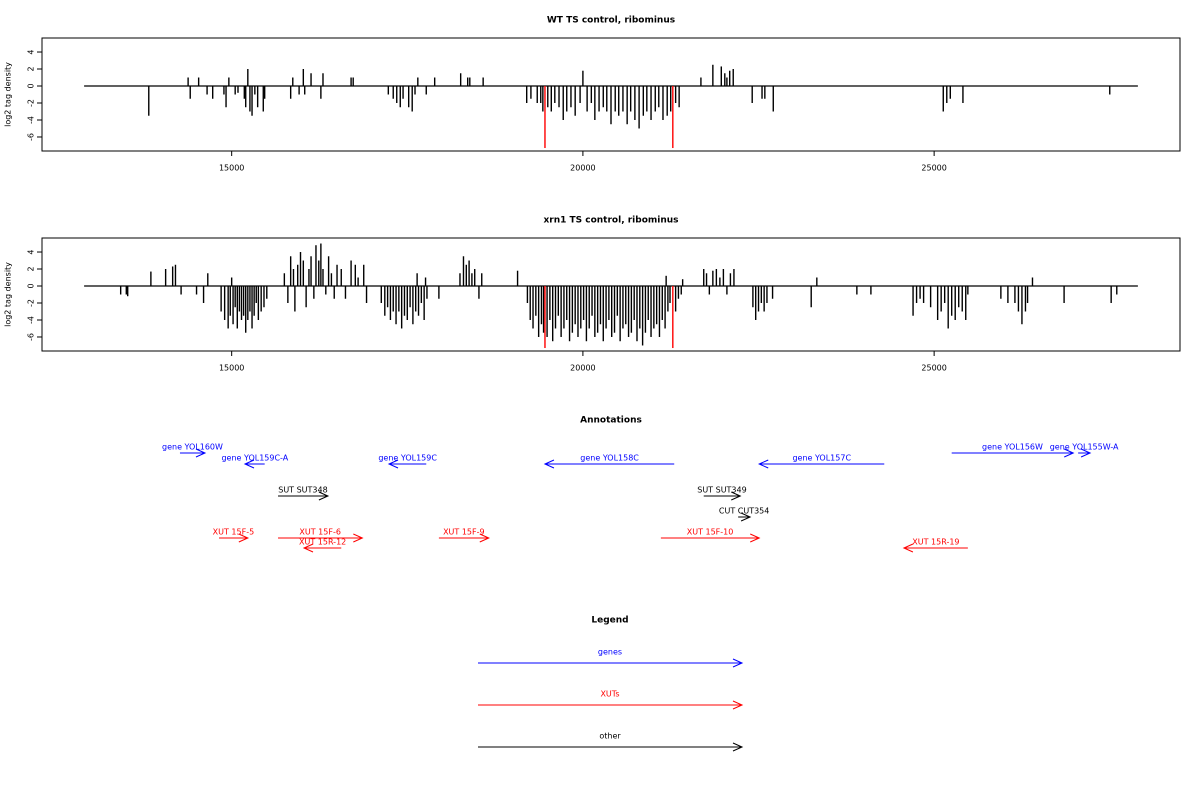 This screenshot has width=1200, height=800. I want to click on feature-label: XUT 15R-12, so click(322, 542).